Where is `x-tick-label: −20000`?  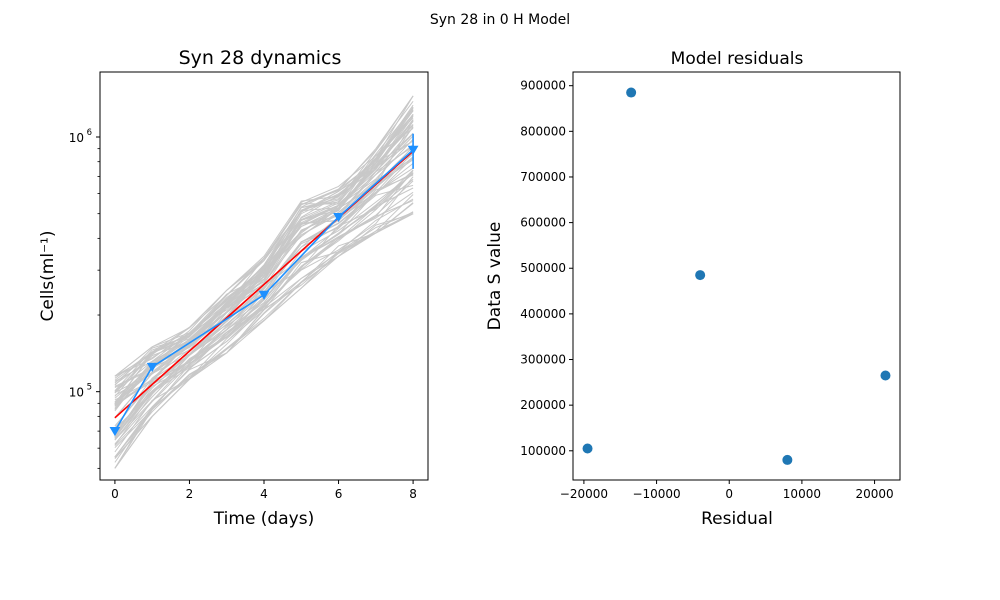
x-tick-label: −20000 is located at coordinates (584, 494).